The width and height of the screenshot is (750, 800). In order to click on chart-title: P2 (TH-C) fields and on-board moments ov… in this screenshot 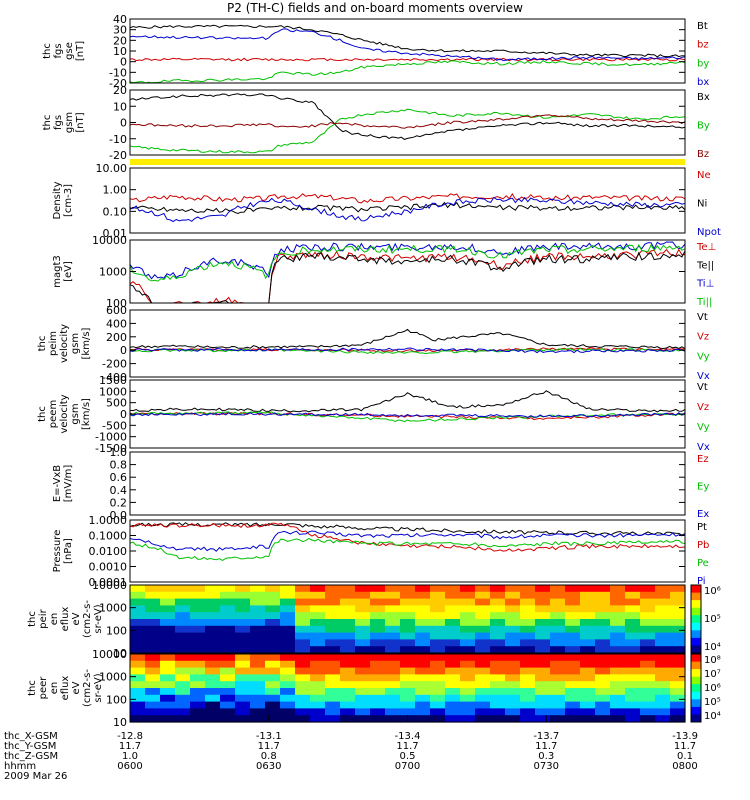, I will do `click(375, 8)`.